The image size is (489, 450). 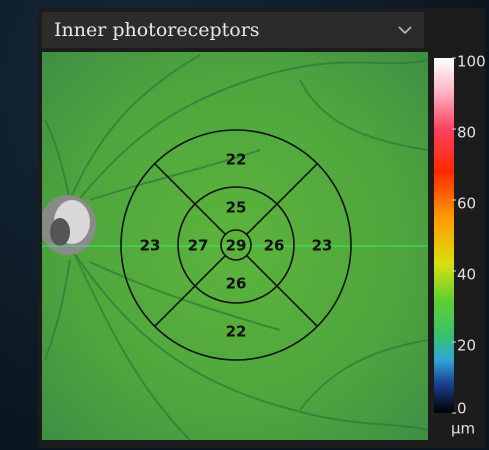 What do you see at coordinates (236, 208) in the screenshot?
I see `thickness-value: 25` at bounding box center [236, 208].